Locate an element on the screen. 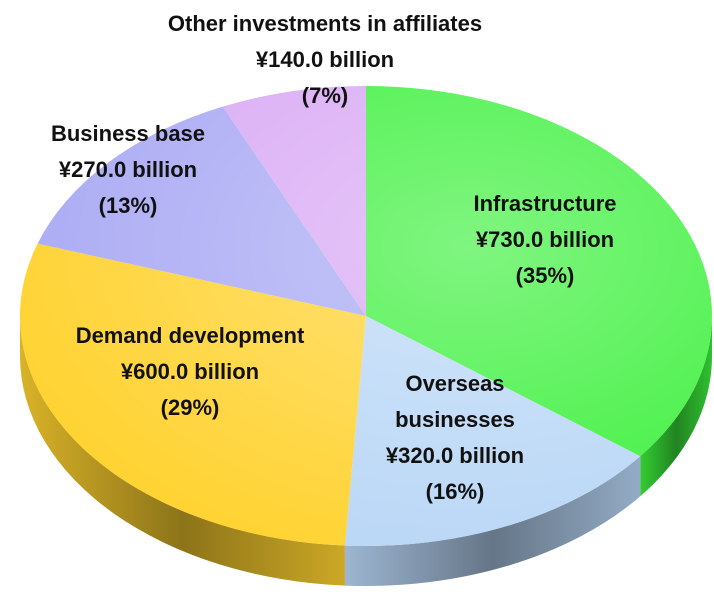  category-label: Business base is located at coordinates (128, 133).